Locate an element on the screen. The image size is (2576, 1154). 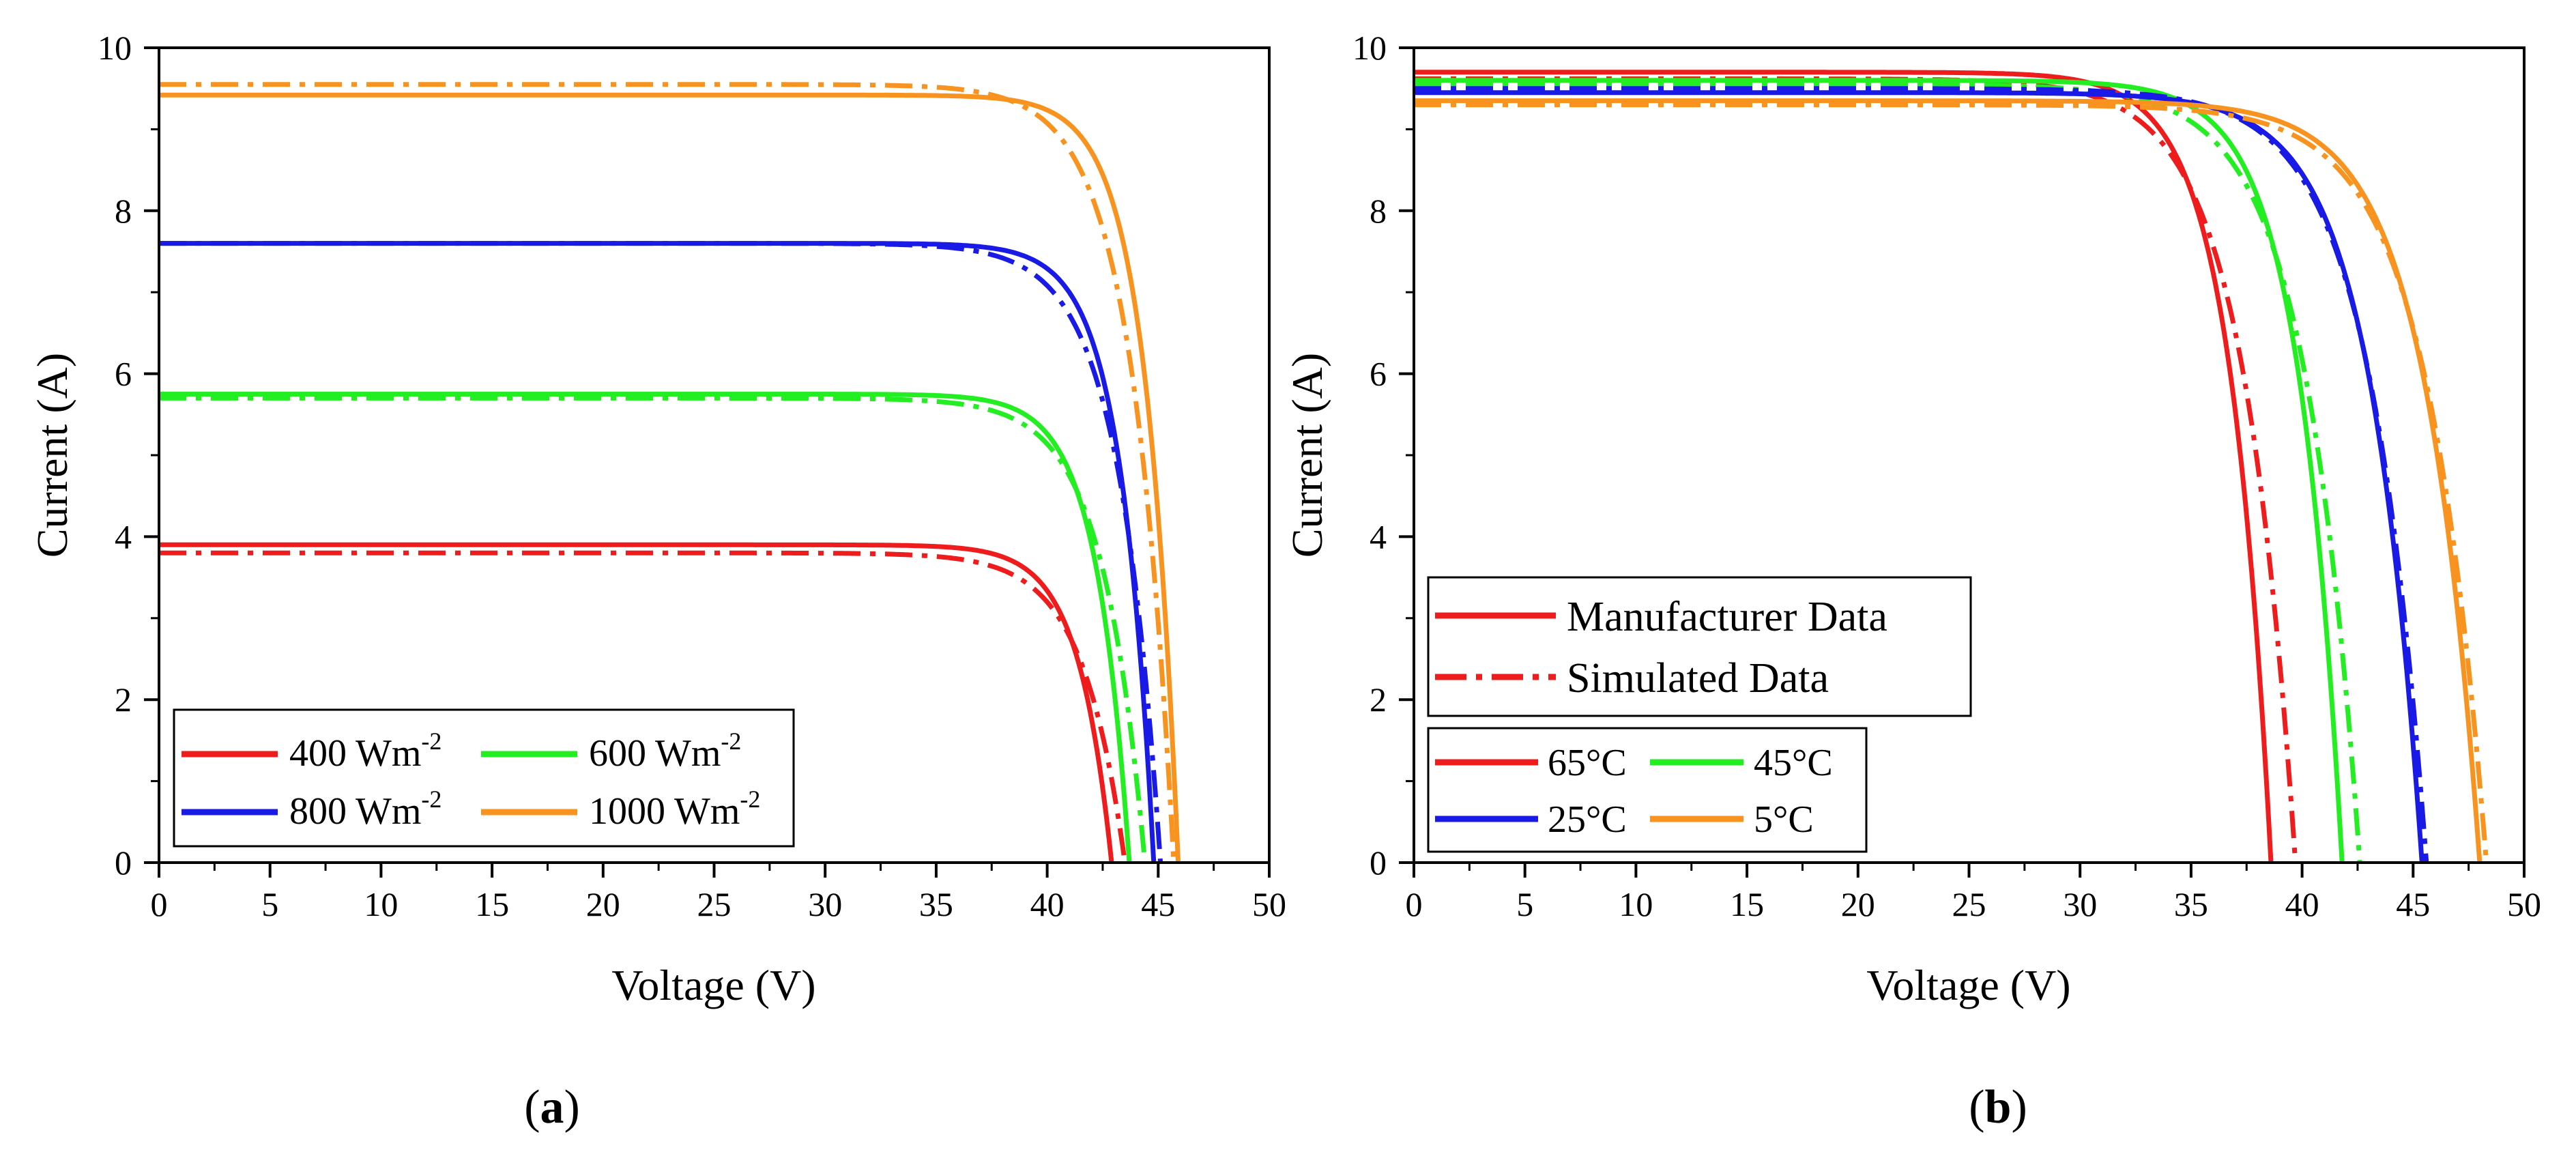
legend-label-a-1: 600 Wm-2 is located at coordinates (665, 751).